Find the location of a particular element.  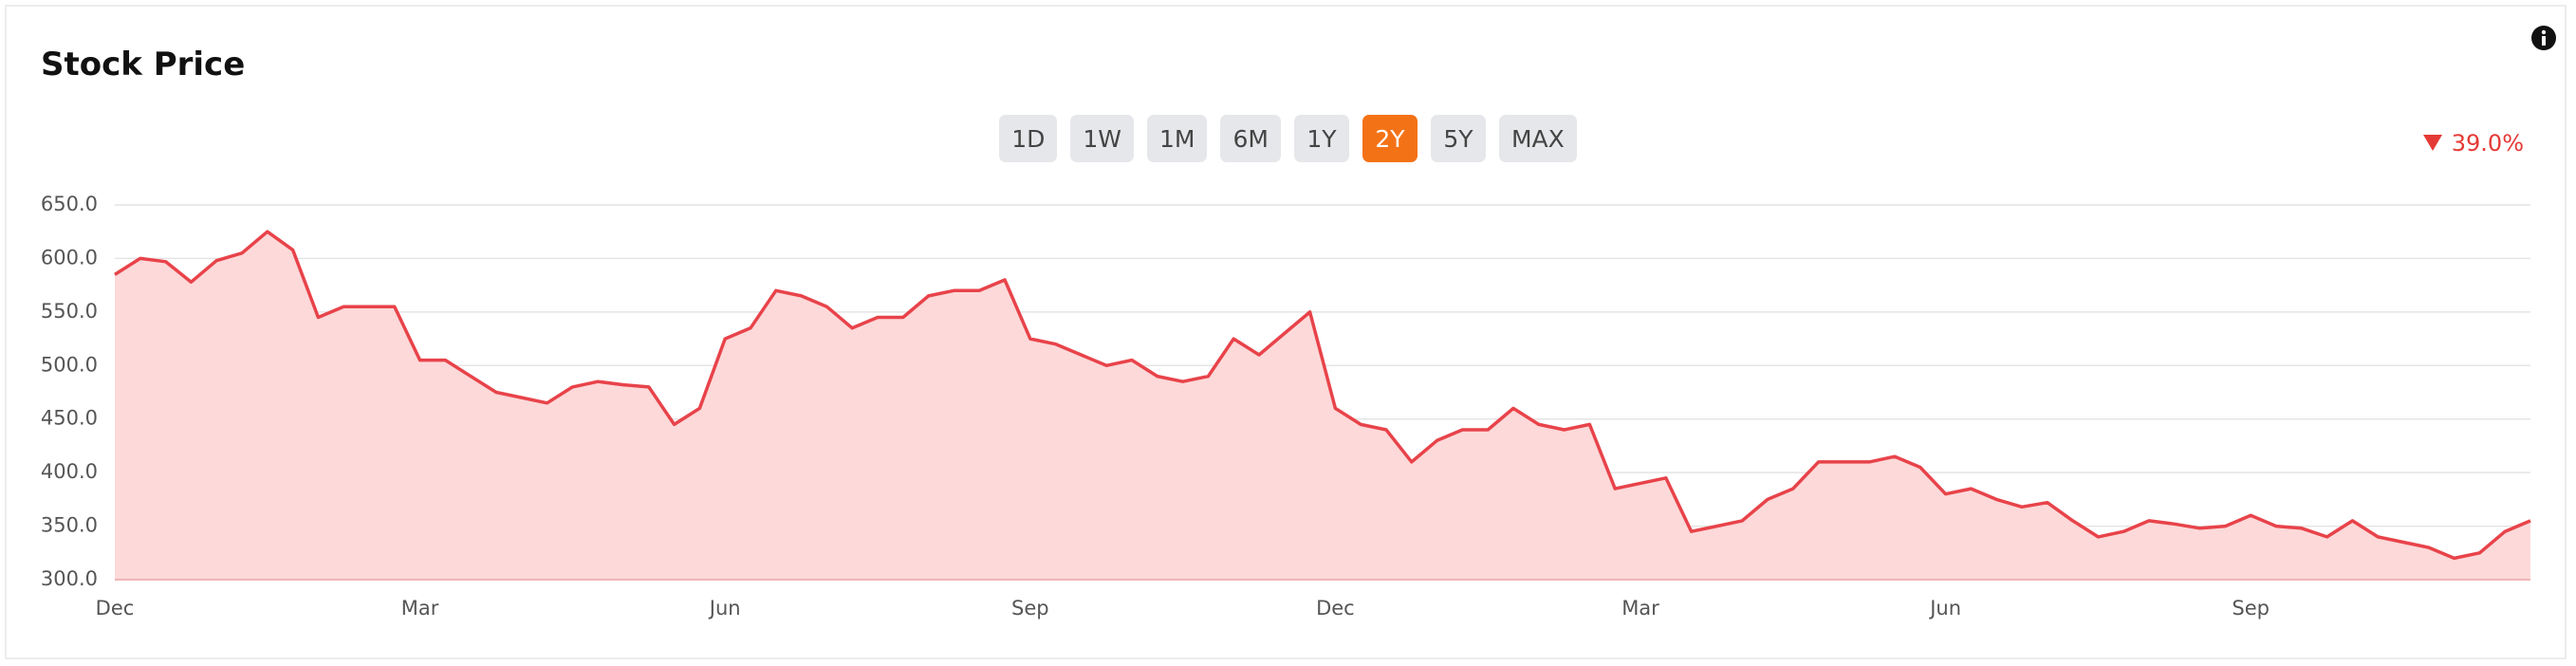

range-button: 5Y is located at coordinates (1458, 138).